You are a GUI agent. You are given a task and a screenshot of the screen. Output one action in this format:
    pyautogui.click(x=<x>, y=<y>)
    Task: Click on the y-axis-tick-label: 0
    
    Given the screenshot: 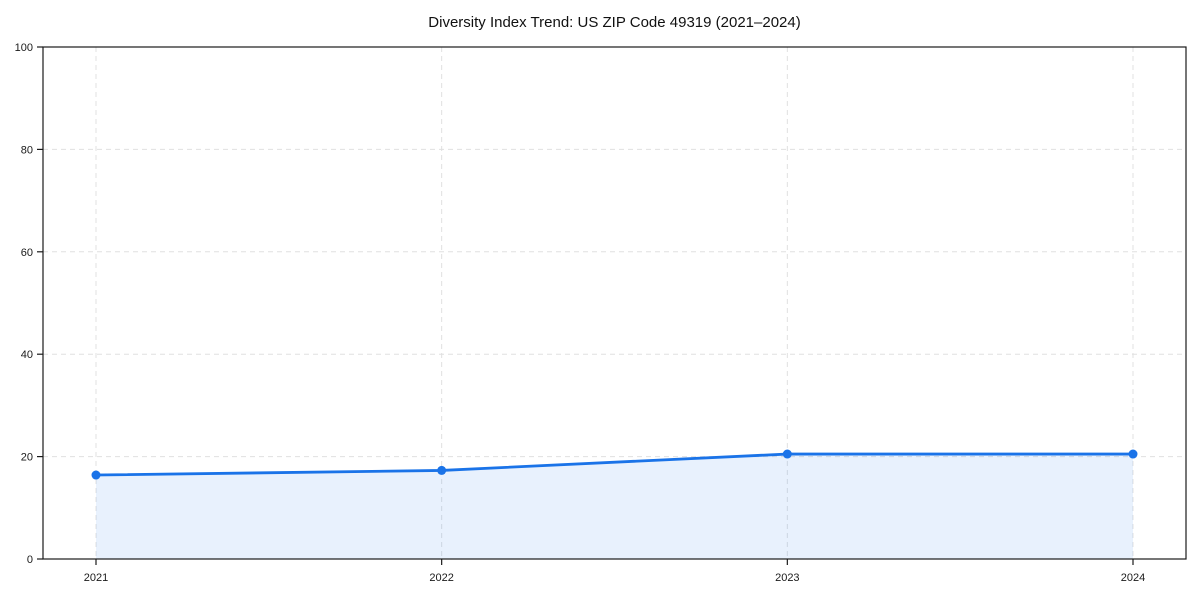 What is the action you would take?
    pyautogui.click(x=30, y=560)
    